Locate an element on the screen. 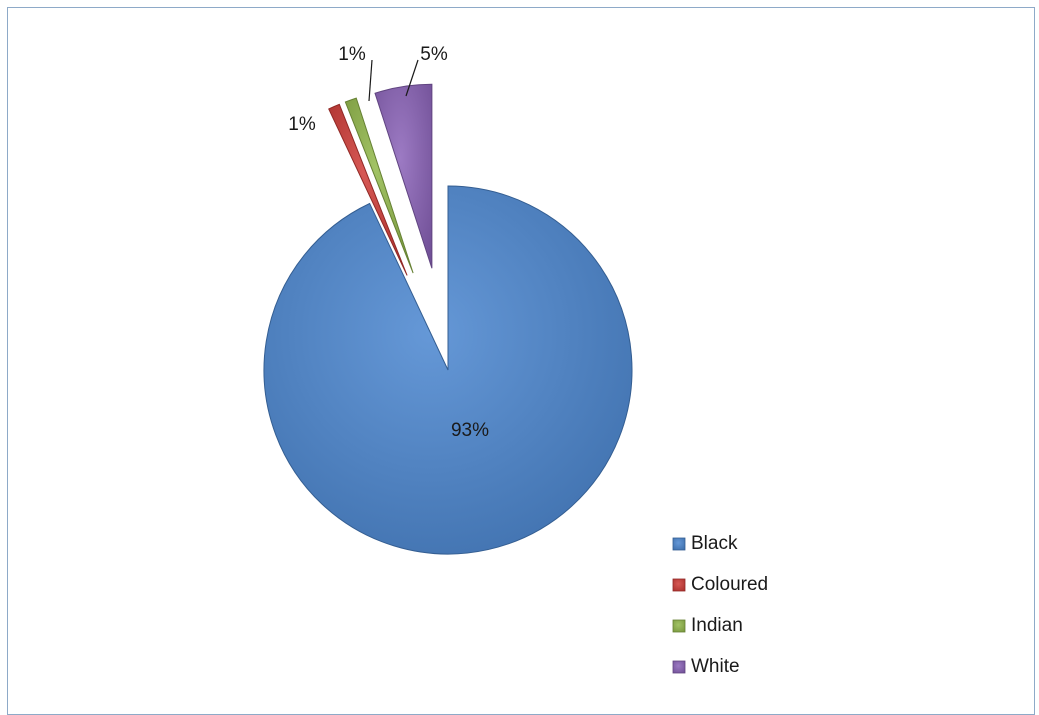 Image resolution: width=1039 pixels, height=715 pixels. pie-slice-coloured is located at coordinates (368, 189).